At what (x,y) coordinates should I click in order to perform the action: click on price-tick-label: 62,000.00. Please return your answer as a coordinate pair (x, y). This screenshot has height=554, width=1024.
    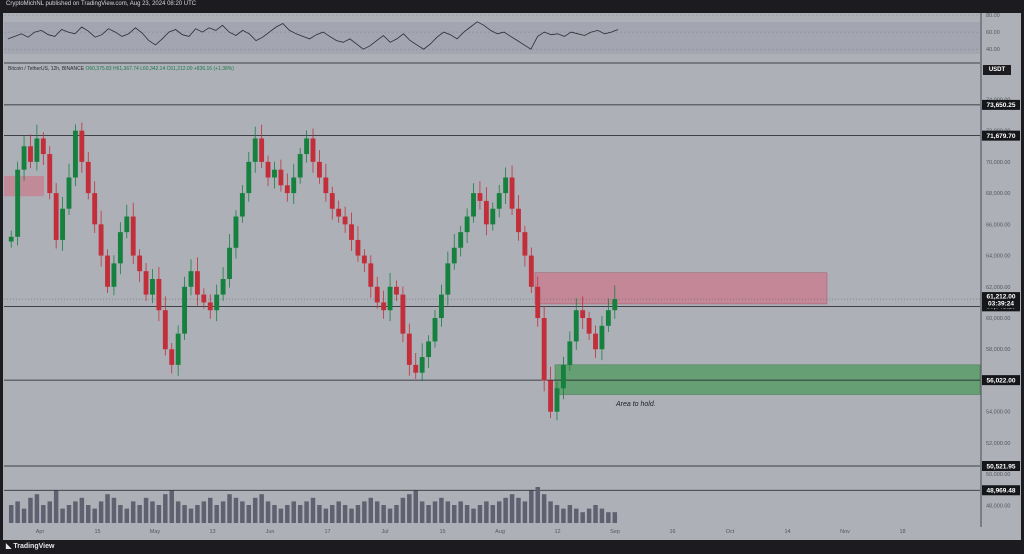
    Looking at the image, I should click on (998, 288).